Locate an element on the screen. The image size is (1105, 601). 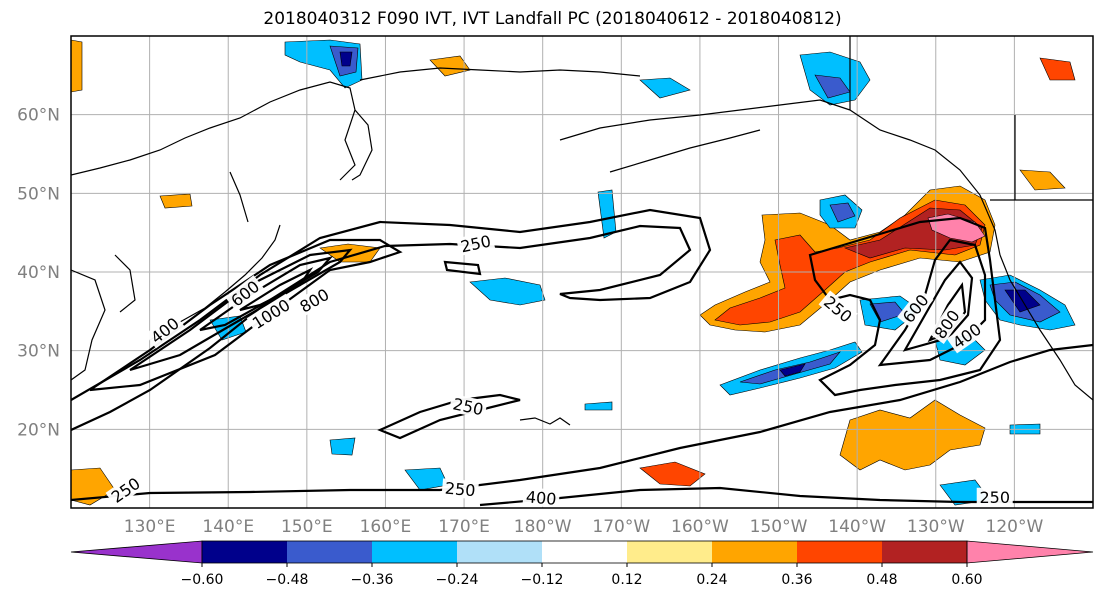
shade-neg-nw-dark is located at coordinates (346, 59).